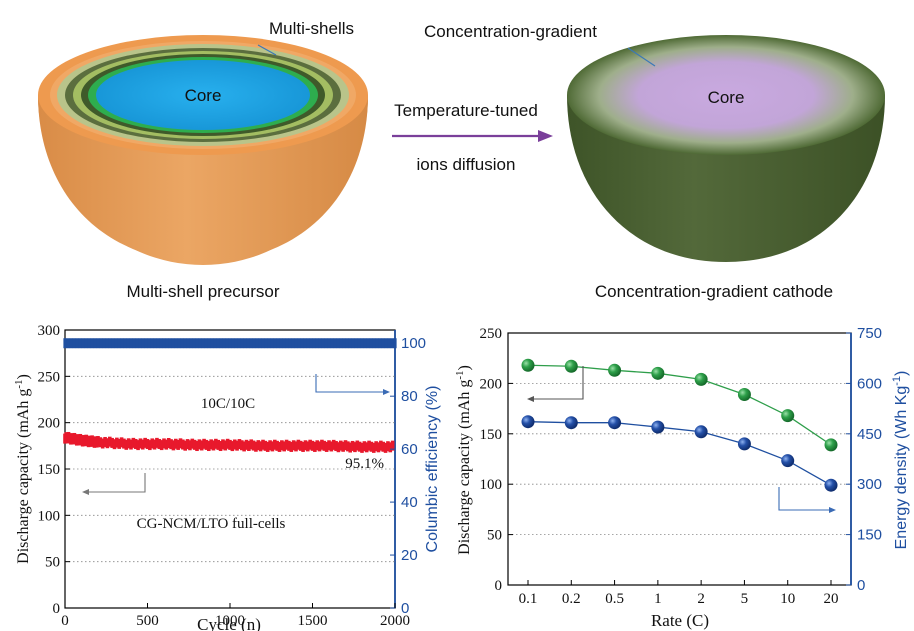  Describe the element at coordinates (202, 291) in the screenshot. I see `left-caption: Multi-shell precursor` at that location.